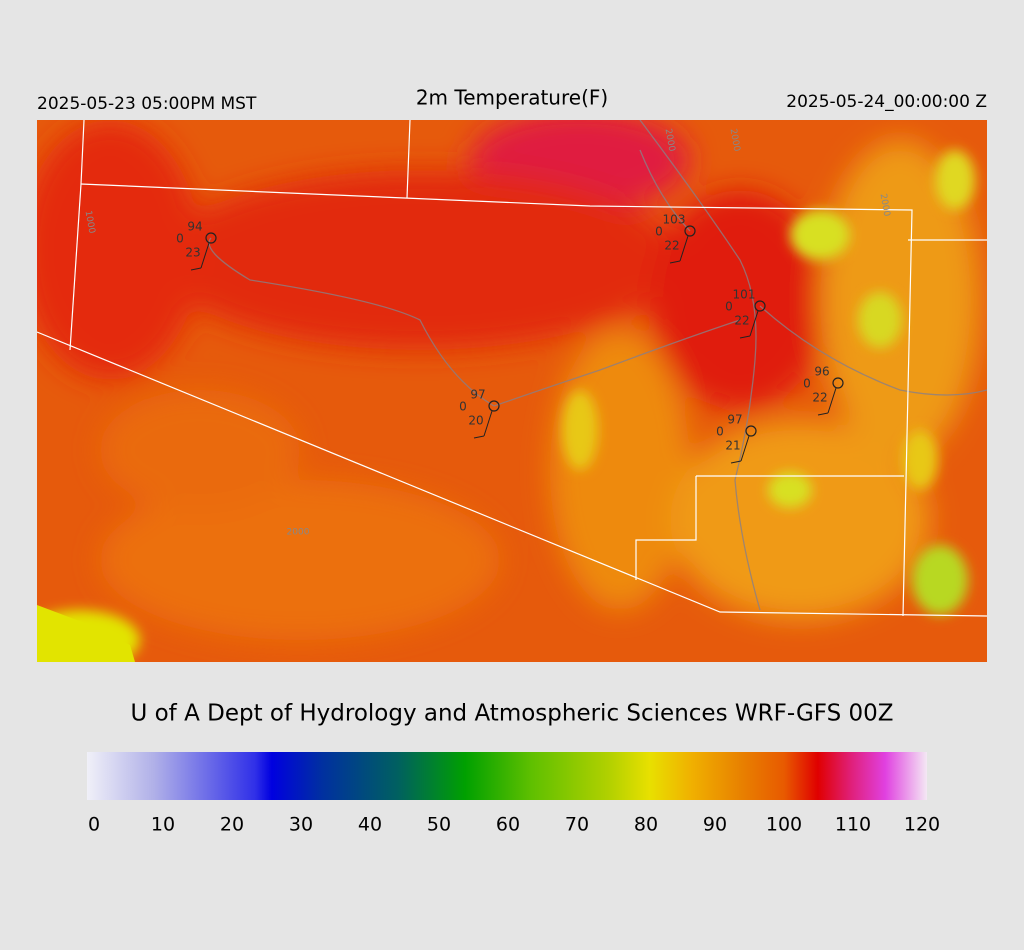 The width and height of the screenshot is (1024, 950). I want to click on colorbar-tick-label: 50, so click(439, 825).